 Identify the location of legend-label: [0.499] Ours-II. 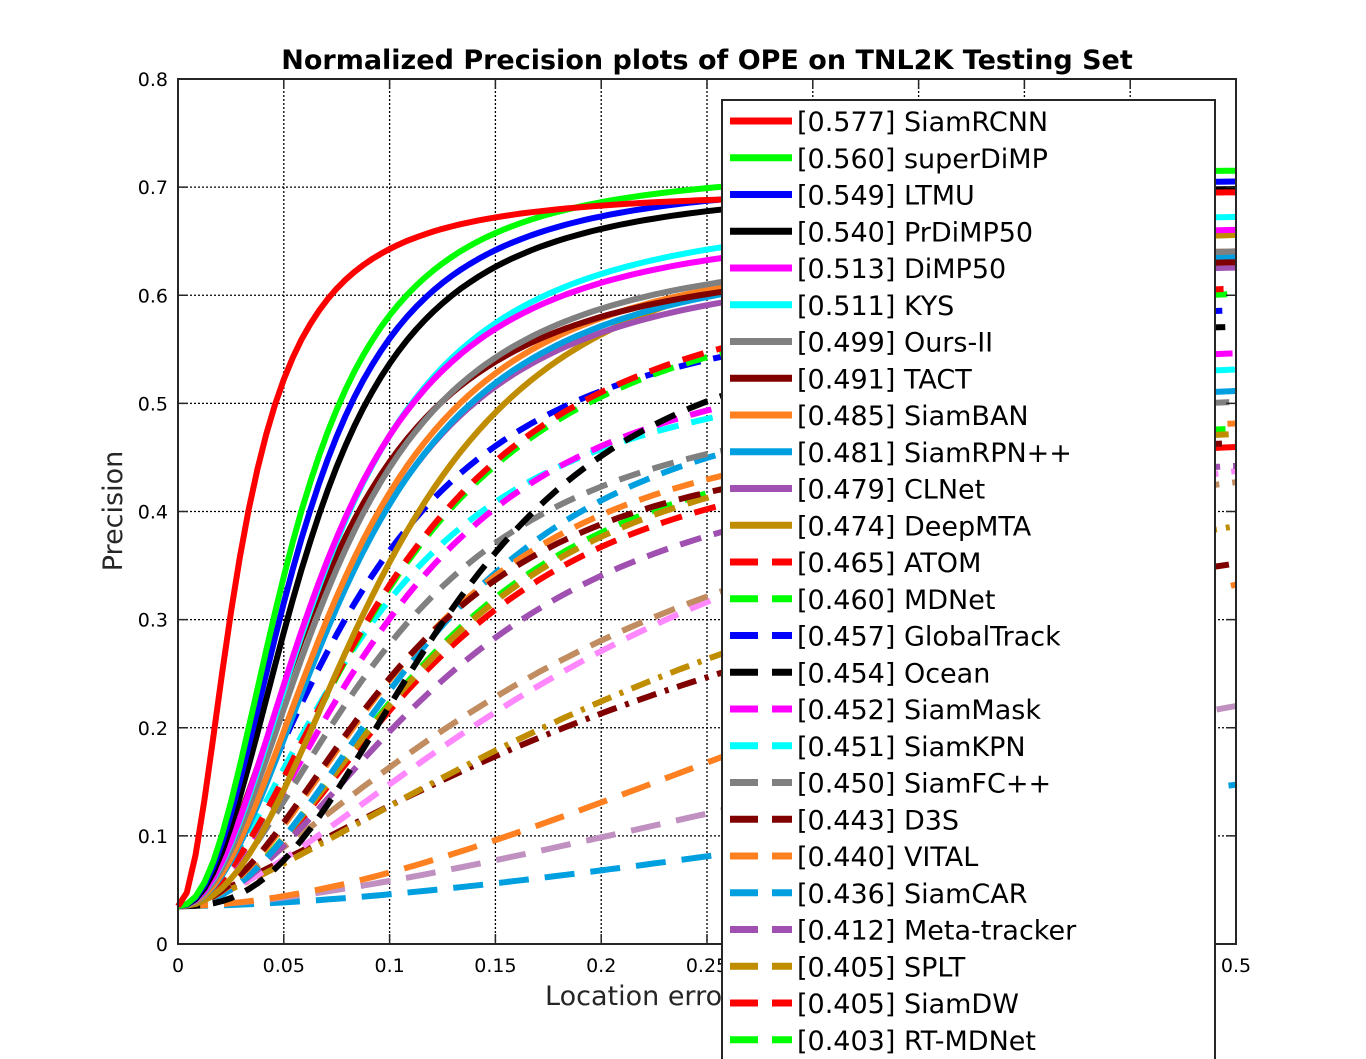
(895, 343).